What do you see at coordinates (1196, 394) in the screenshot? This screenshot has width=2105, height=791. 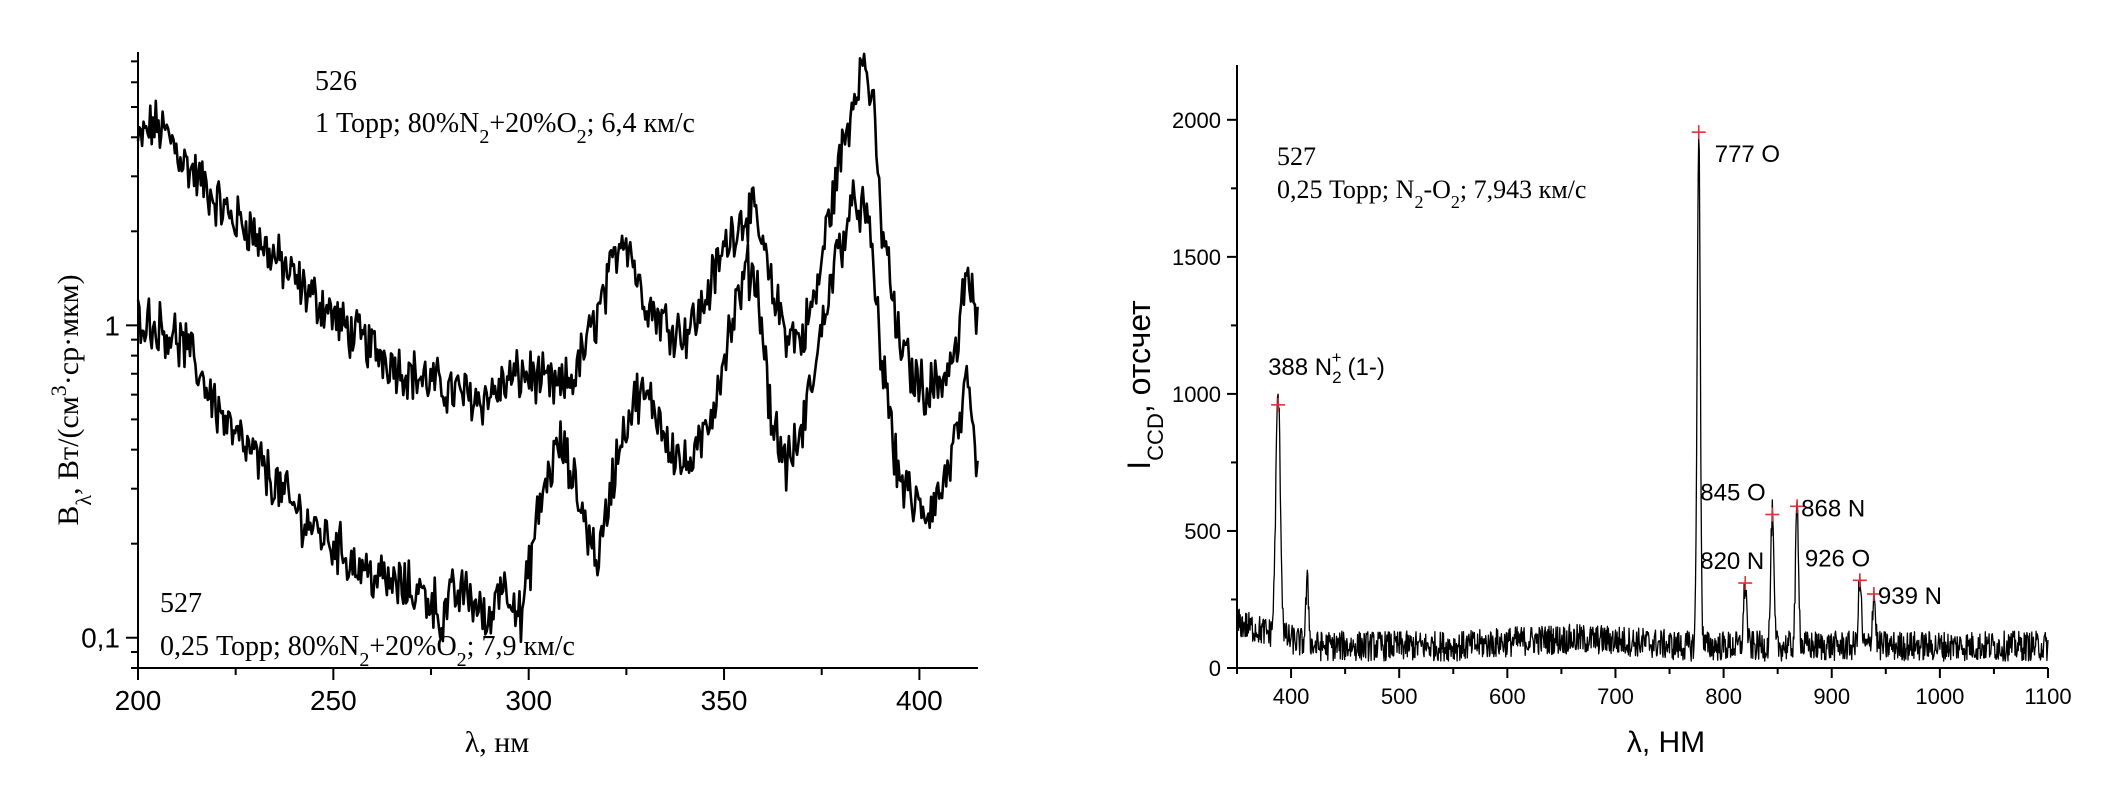 I see `right-y-tick-label: 1000` at bounding box center [1196, 394].